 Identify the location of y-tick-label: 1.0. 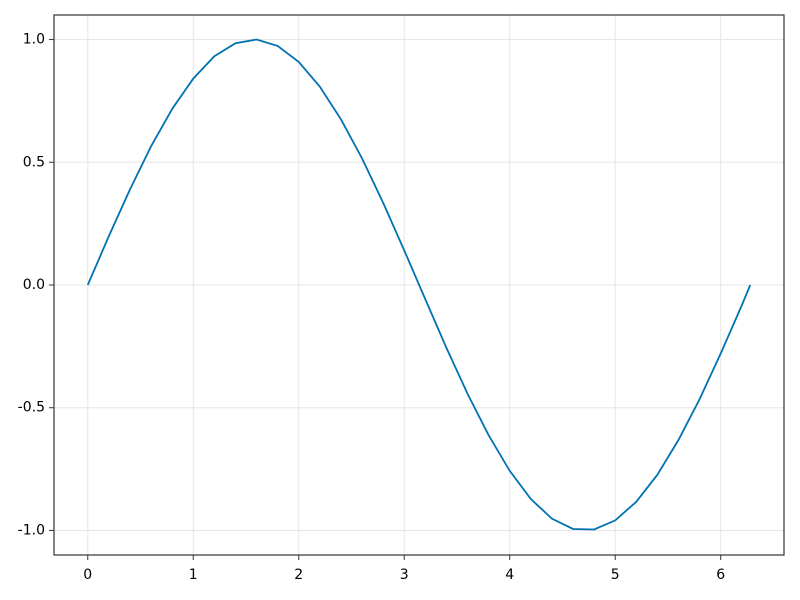
(34, 40).